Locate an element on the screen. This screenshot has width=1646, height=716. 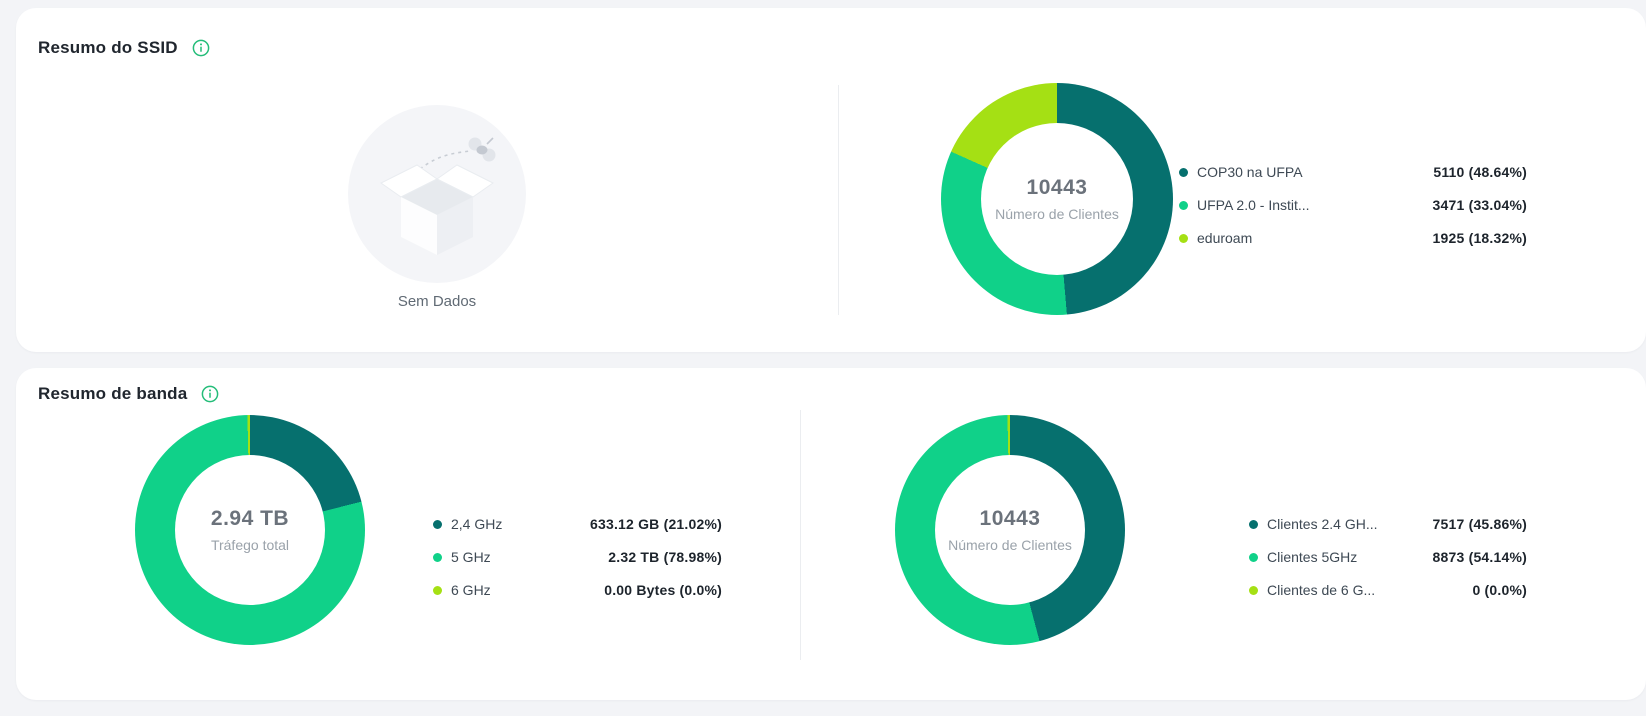
legend-value: 0 (0.0%) is located at coordinates (1499, 590).